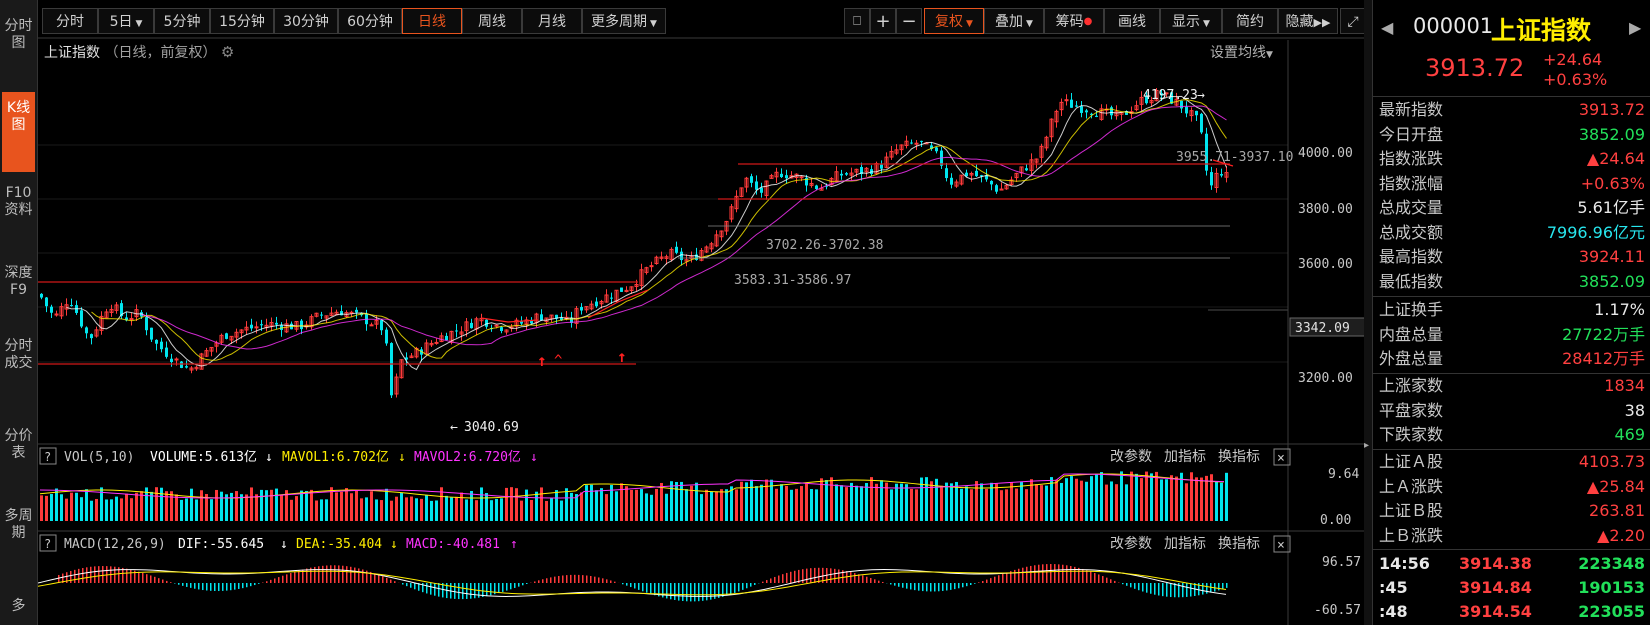  What do you see at coordinates (182, 21) in the screenshot?
I see `period-5min: 5分钟` at bounding box center [182, 21].